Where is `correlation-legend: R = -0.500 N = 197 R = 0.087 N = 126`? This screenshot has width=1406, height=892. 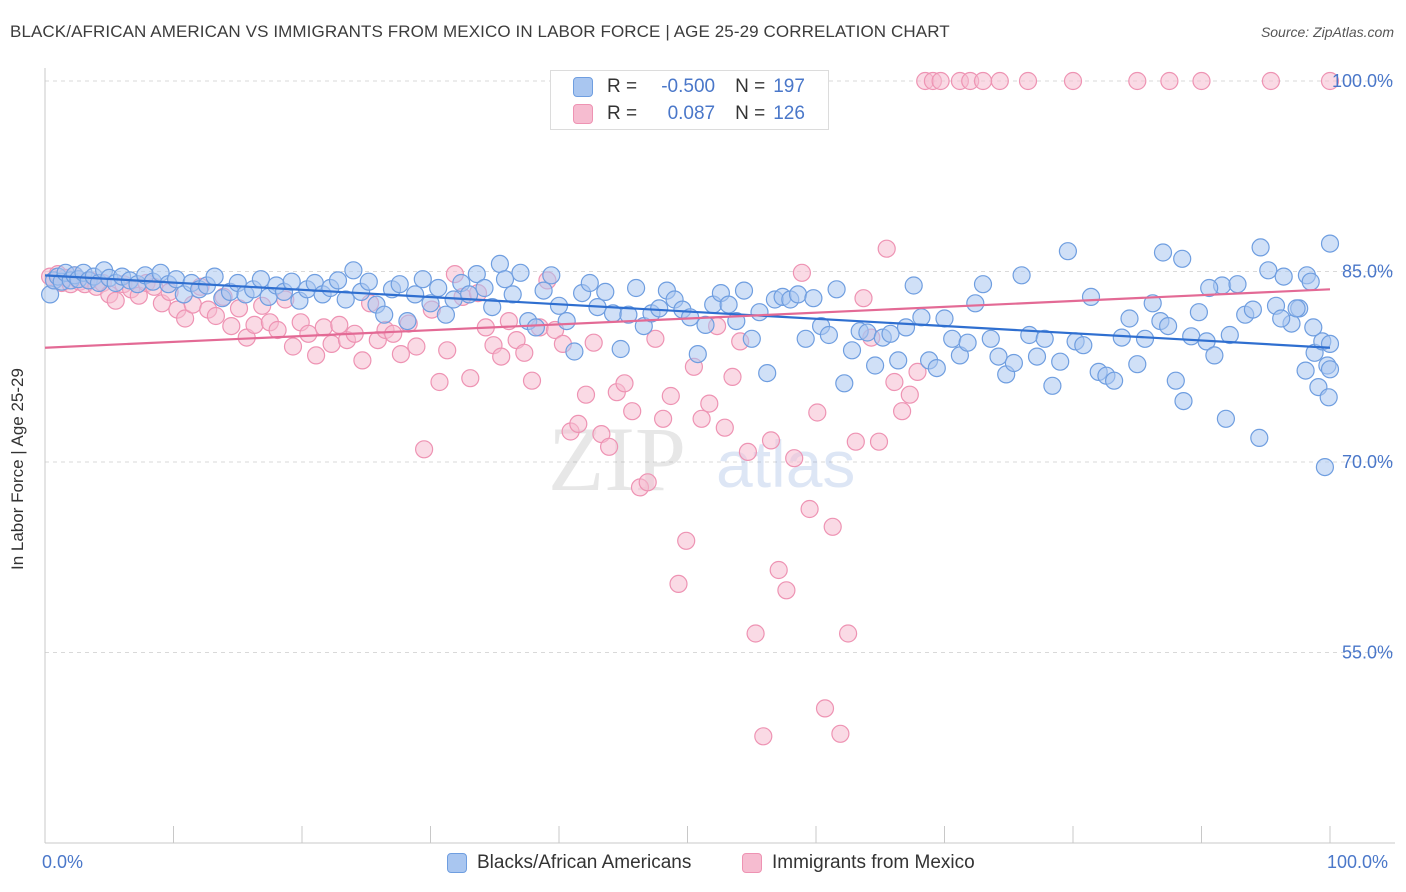
correlation-legend: R = -0.500 N = 197 R = 0.087 N = 126 is located at coordinates (689, 100).